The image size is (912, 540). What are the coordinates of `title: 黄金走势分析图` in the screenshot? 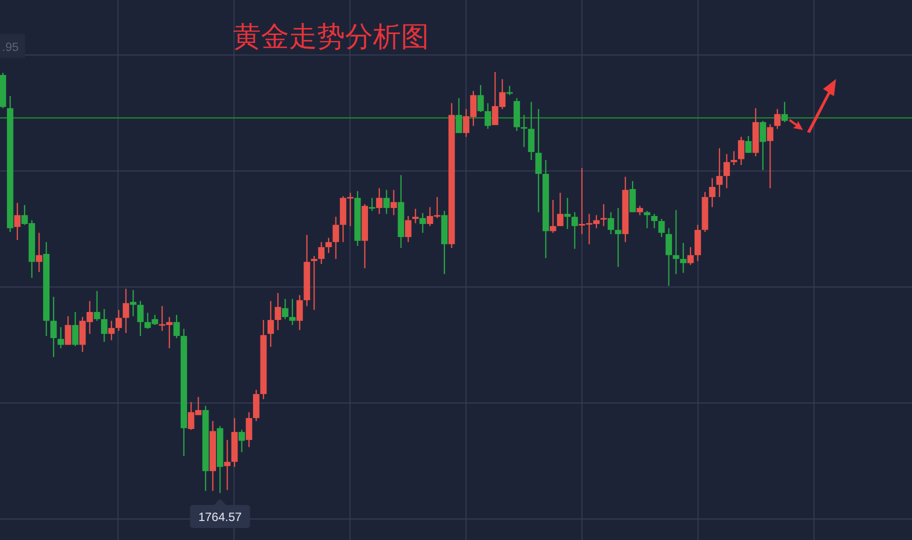 It's located at (331, 36).